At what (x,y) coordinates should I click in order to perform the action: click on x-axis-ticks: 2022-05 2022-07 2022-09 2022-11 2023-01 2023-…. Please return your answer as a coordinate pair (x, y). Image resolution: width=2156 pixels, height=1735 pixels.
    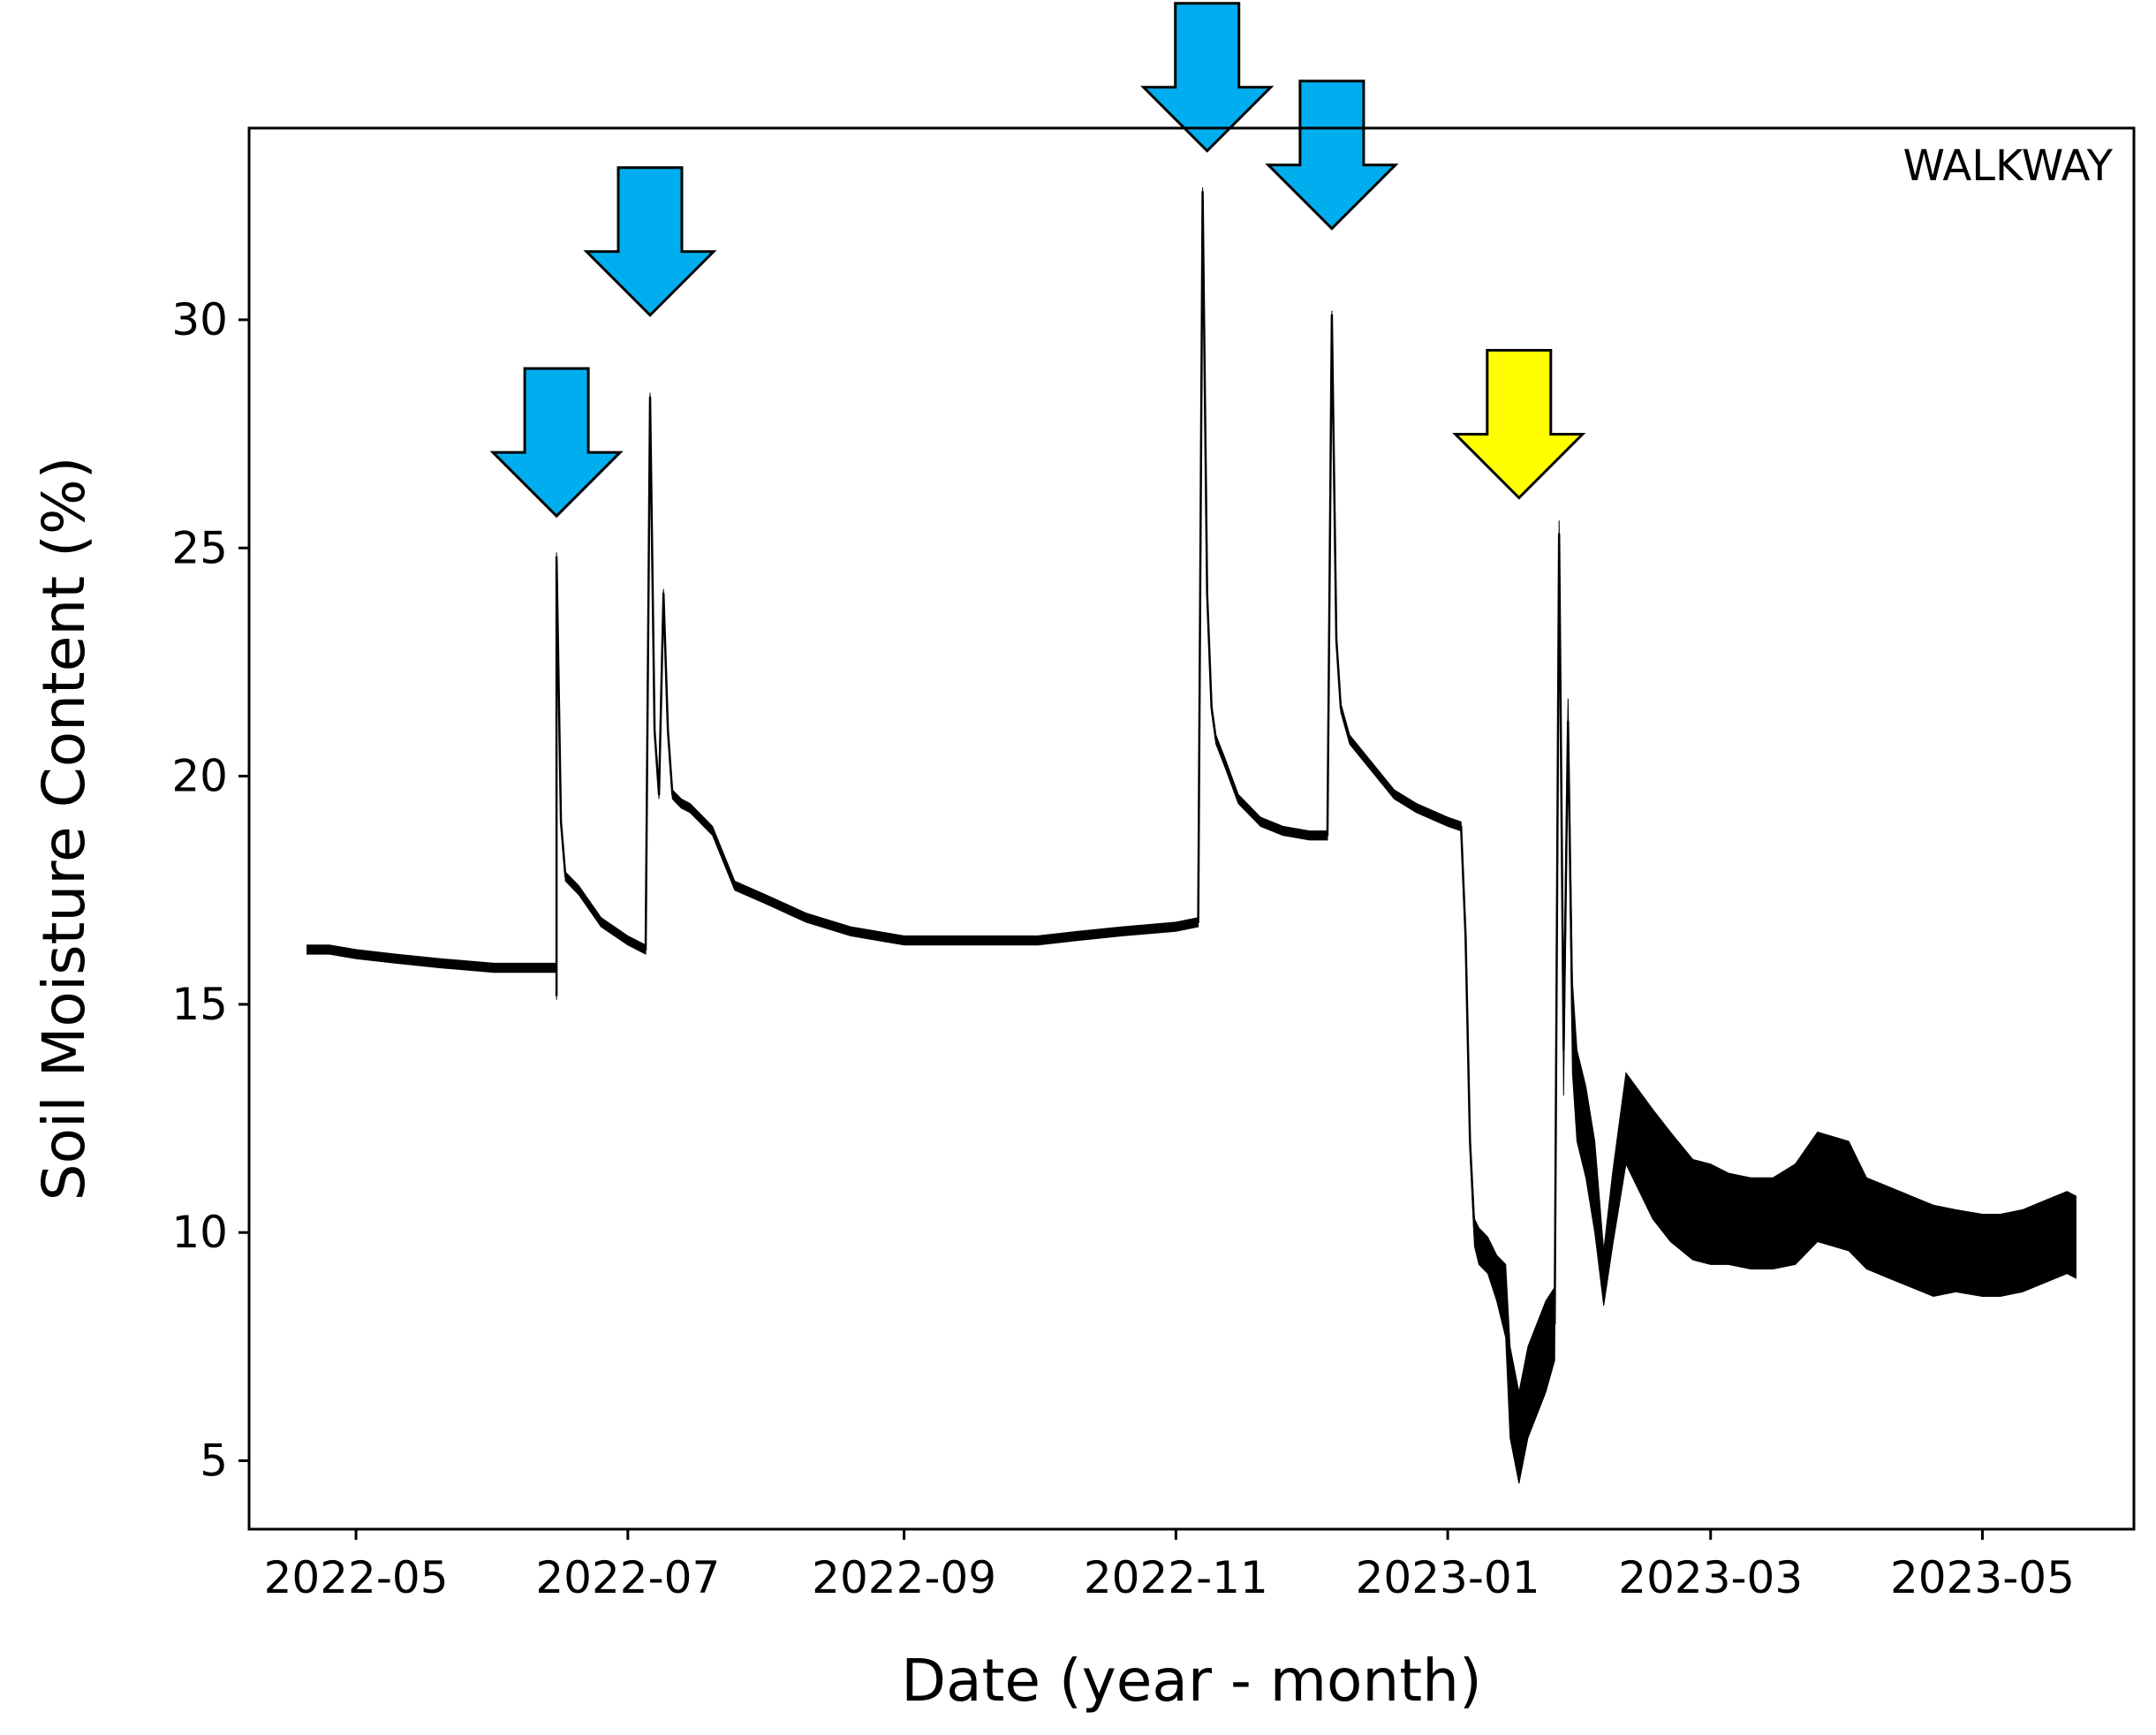
    Looking at the image, I should click on (1169, 1566).